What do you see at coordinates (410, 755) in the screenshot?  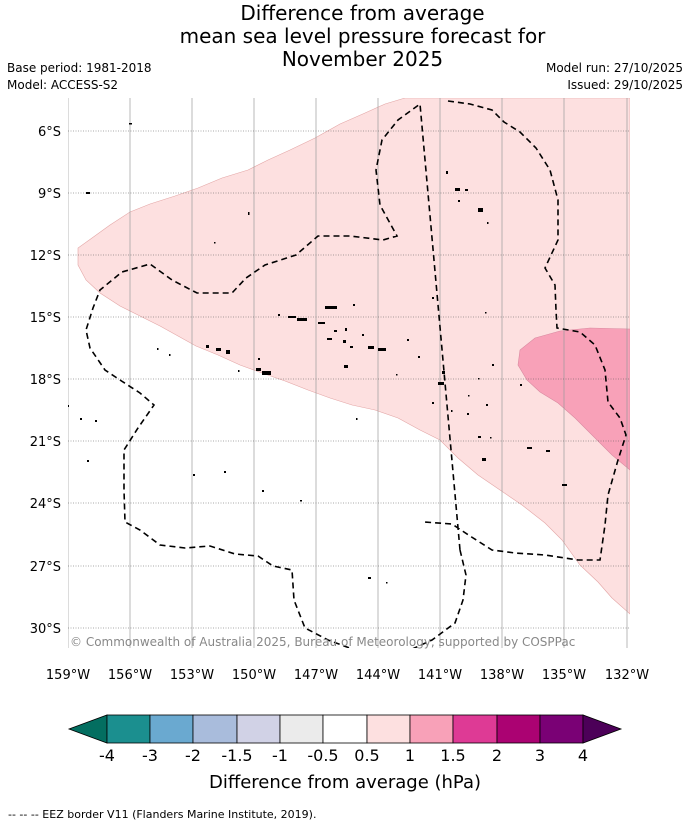 I see `colorbar-tick: 1` at bounding box center [410, 755].